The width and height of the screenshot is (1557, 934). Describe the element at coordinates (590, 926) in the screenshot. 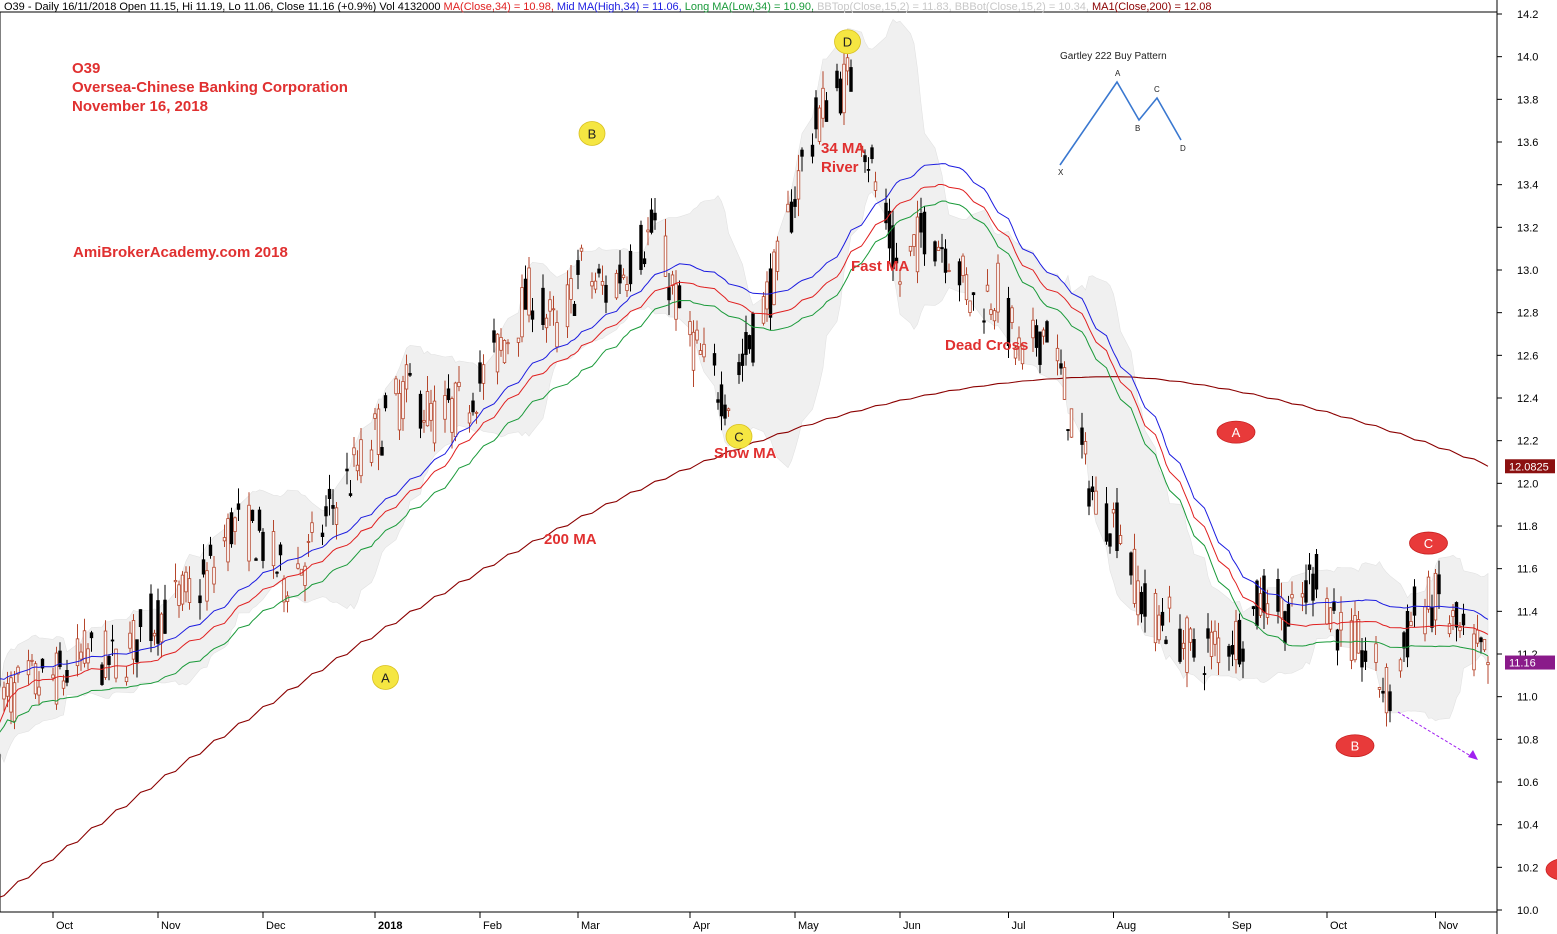

I see `x-tick-label: Mar` at that location.